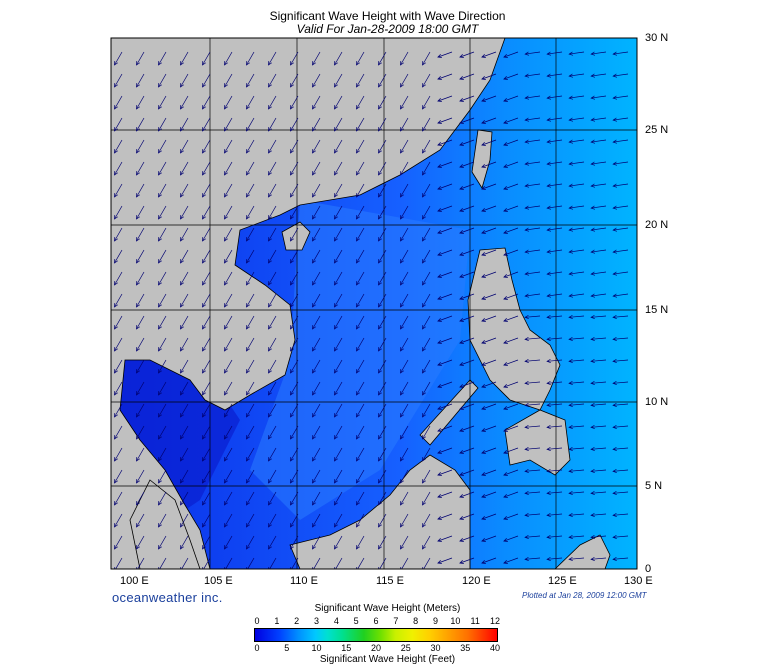 This screenshot has width=775, height=665. Describe the element at coordinates (482, 159) in the screenshot. I see `land-taiwan` at that location.